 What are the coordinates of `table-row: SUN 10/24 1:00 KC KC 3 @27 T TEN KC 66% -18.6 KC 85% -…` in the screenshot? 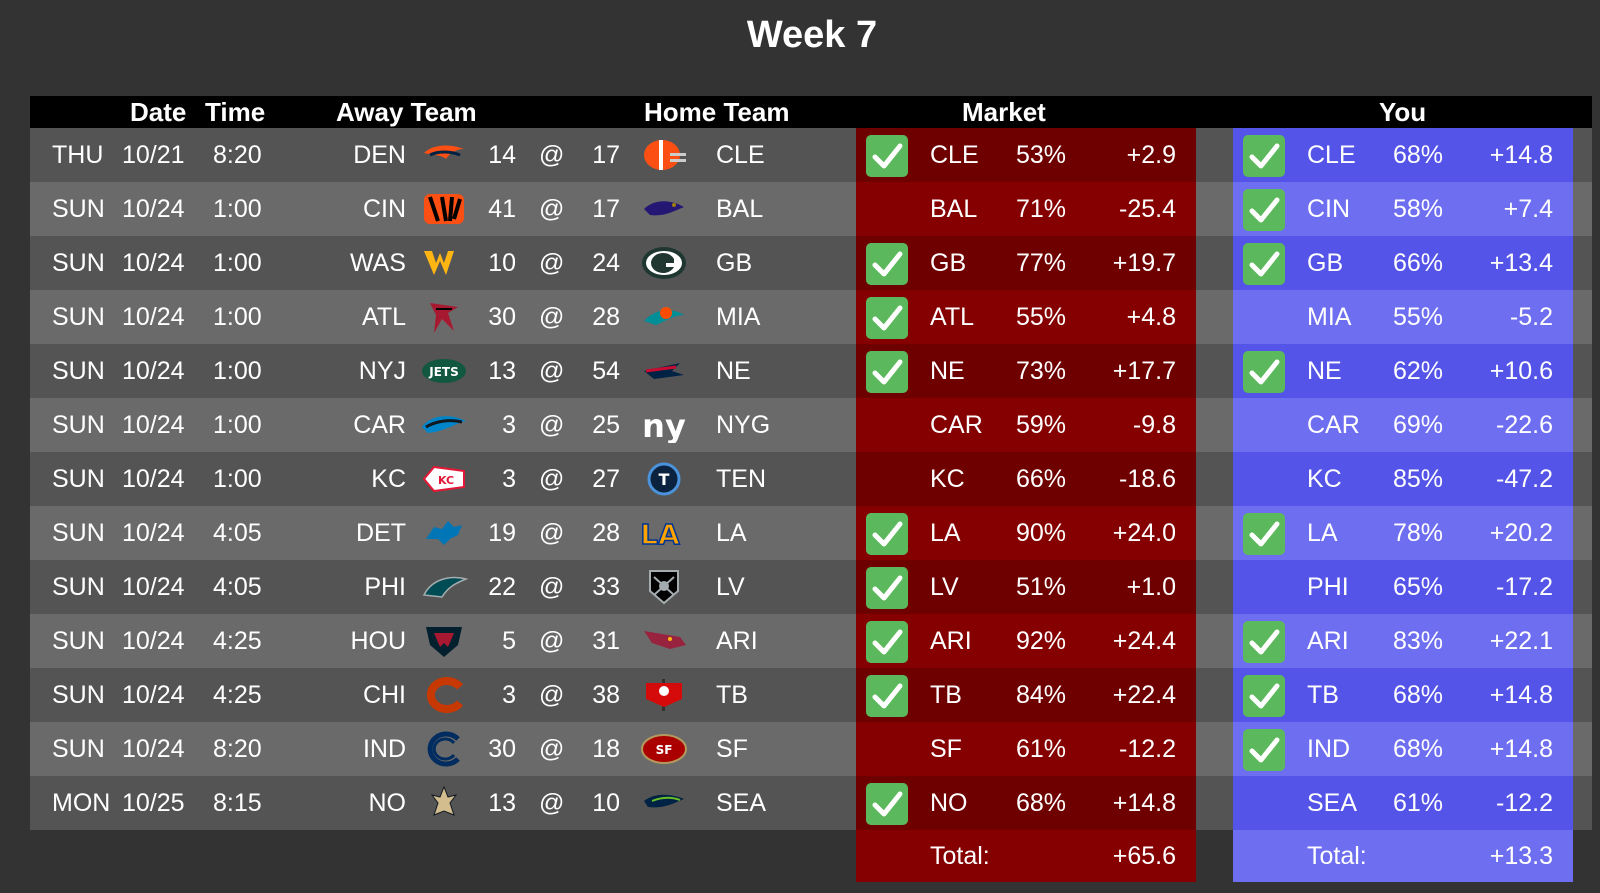 It's located at (811, 479).